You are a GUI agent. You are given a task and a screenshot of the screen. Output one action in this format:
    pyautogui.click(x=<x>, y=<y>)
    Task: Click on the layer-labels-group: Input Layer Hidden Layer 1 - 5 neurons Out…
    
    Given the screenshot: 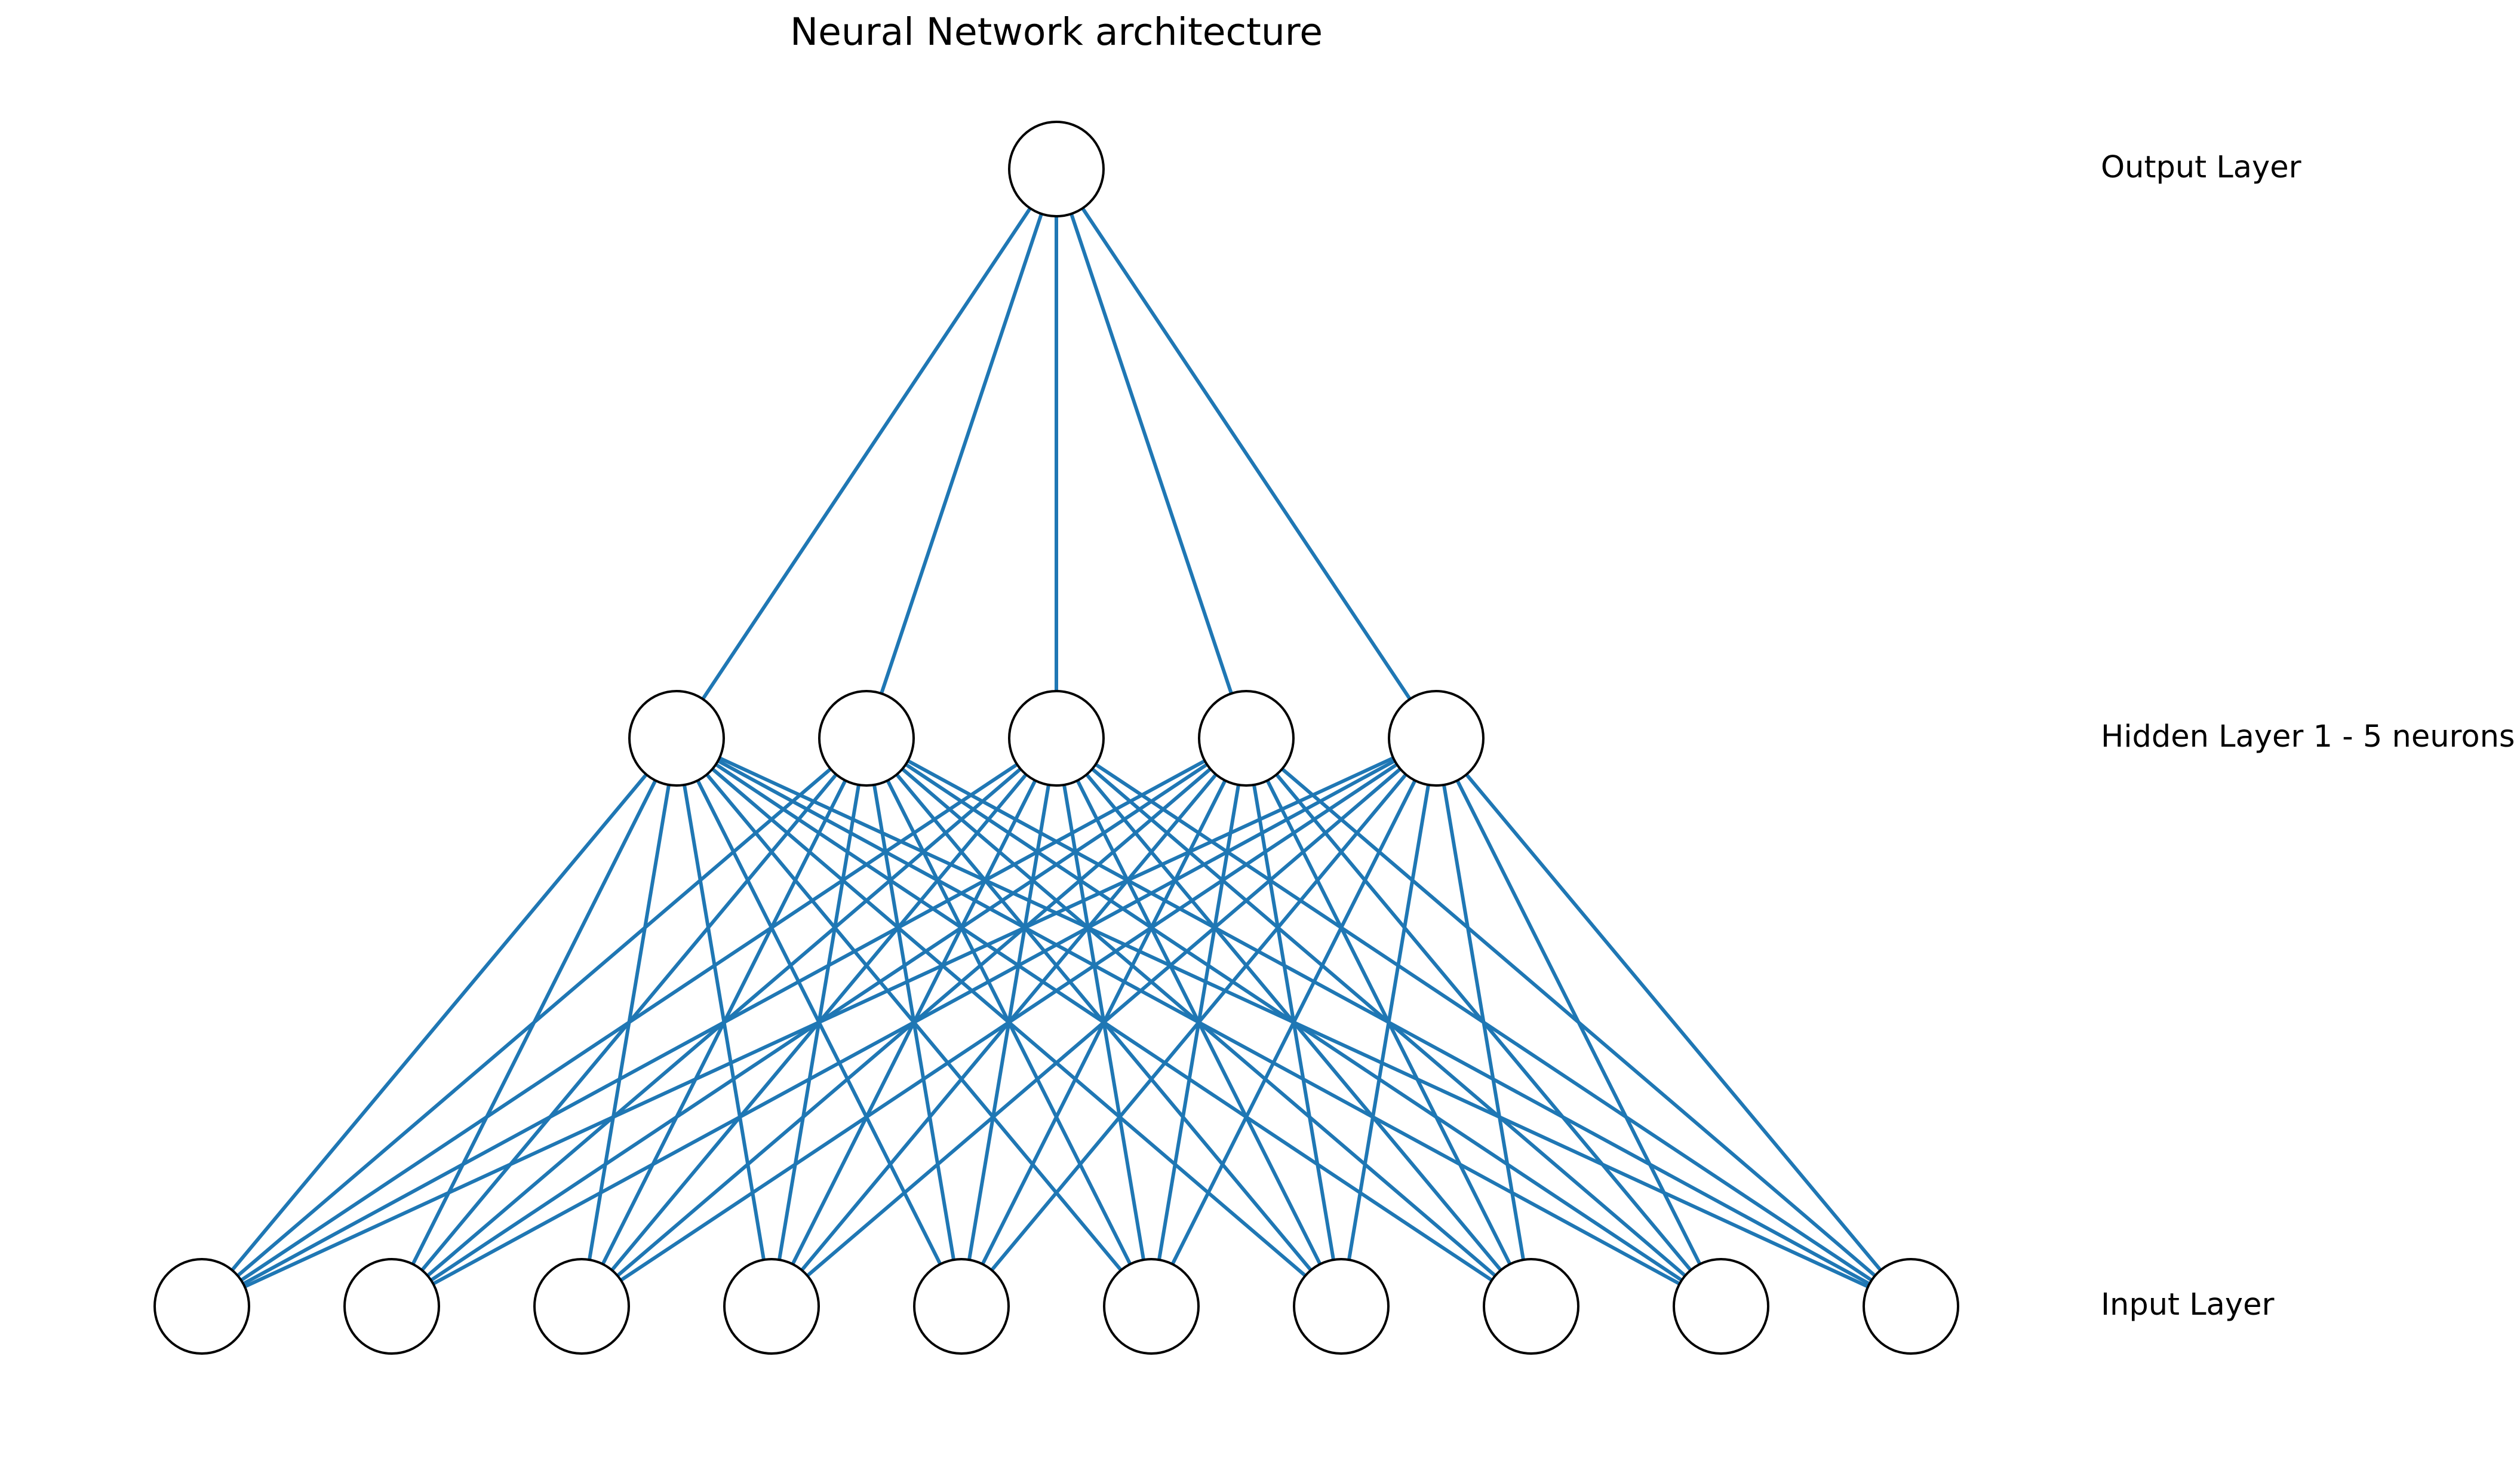 What is the action you would take?
    pyautogui.click(x=2308, y=736)
    